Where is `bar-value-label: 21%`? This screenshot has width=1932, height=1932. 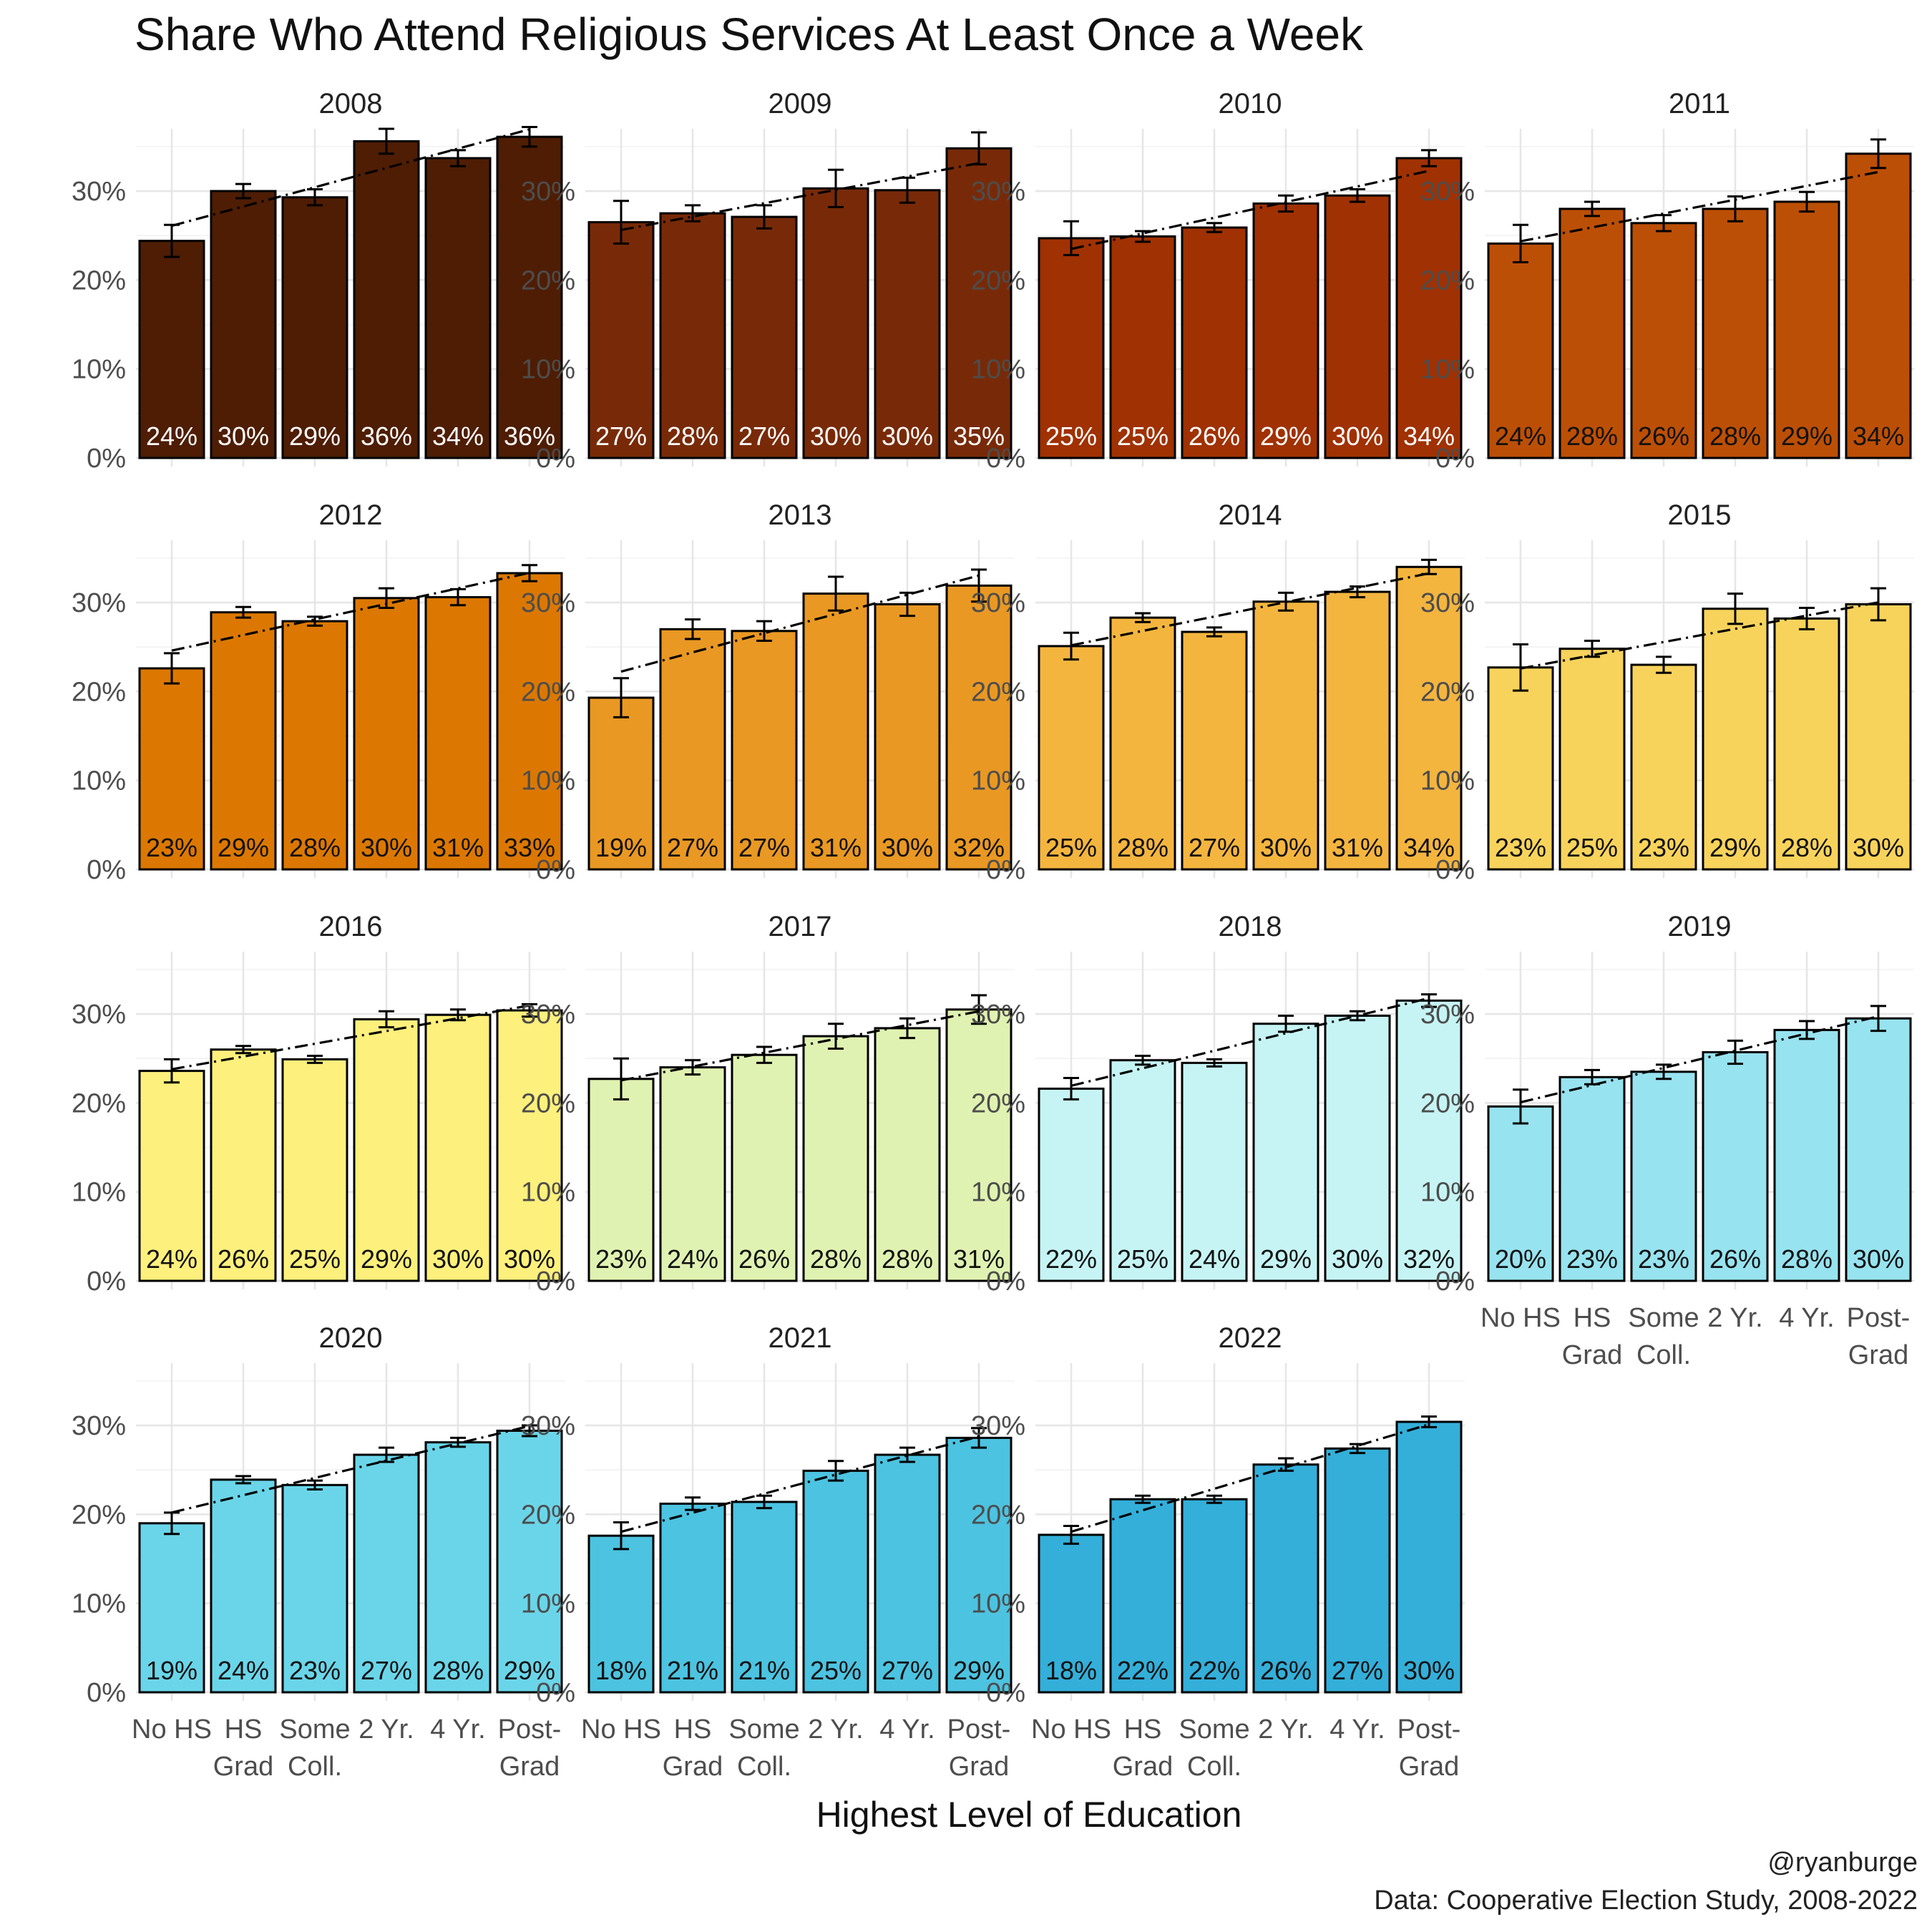 bar-value-label: 21% is located at coordinates (764, 1670).